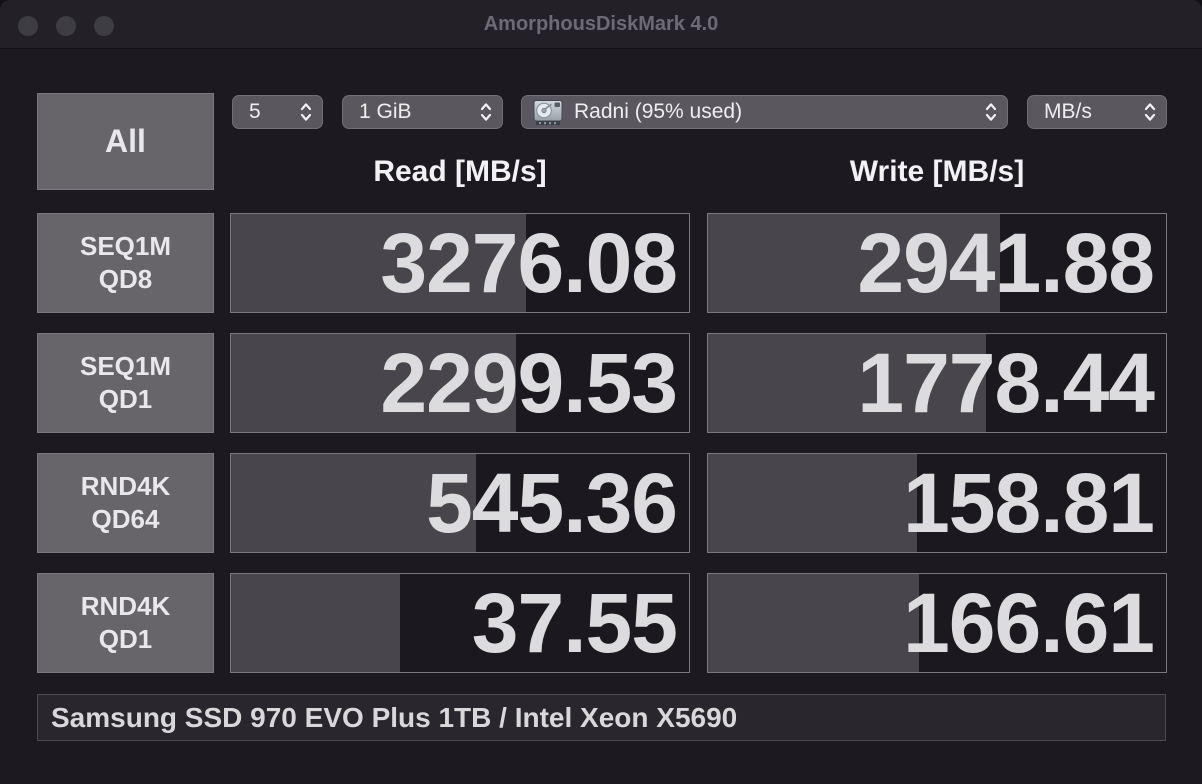 The width and height of the screenshot is (1202, 784). Describe the element at coordinates (1097, 112) in the screenshot. I see `unit-dropdown: MB/s` at that location.